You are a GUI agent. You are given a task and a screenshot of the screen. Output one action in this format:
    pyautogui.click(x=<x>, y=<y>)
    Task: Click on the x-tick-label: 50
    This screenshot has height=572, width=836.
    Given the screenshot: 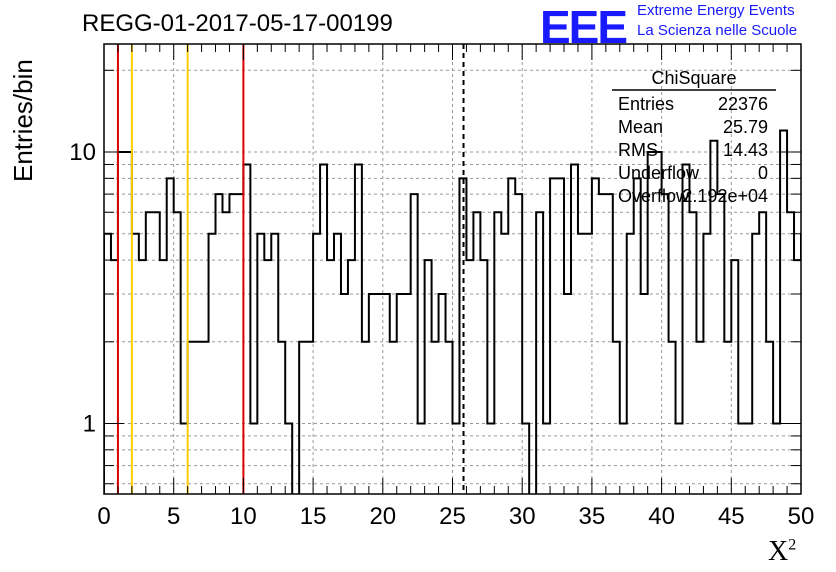 What is the action you would take?
    pyautogui.click(x=801, y=516)
    